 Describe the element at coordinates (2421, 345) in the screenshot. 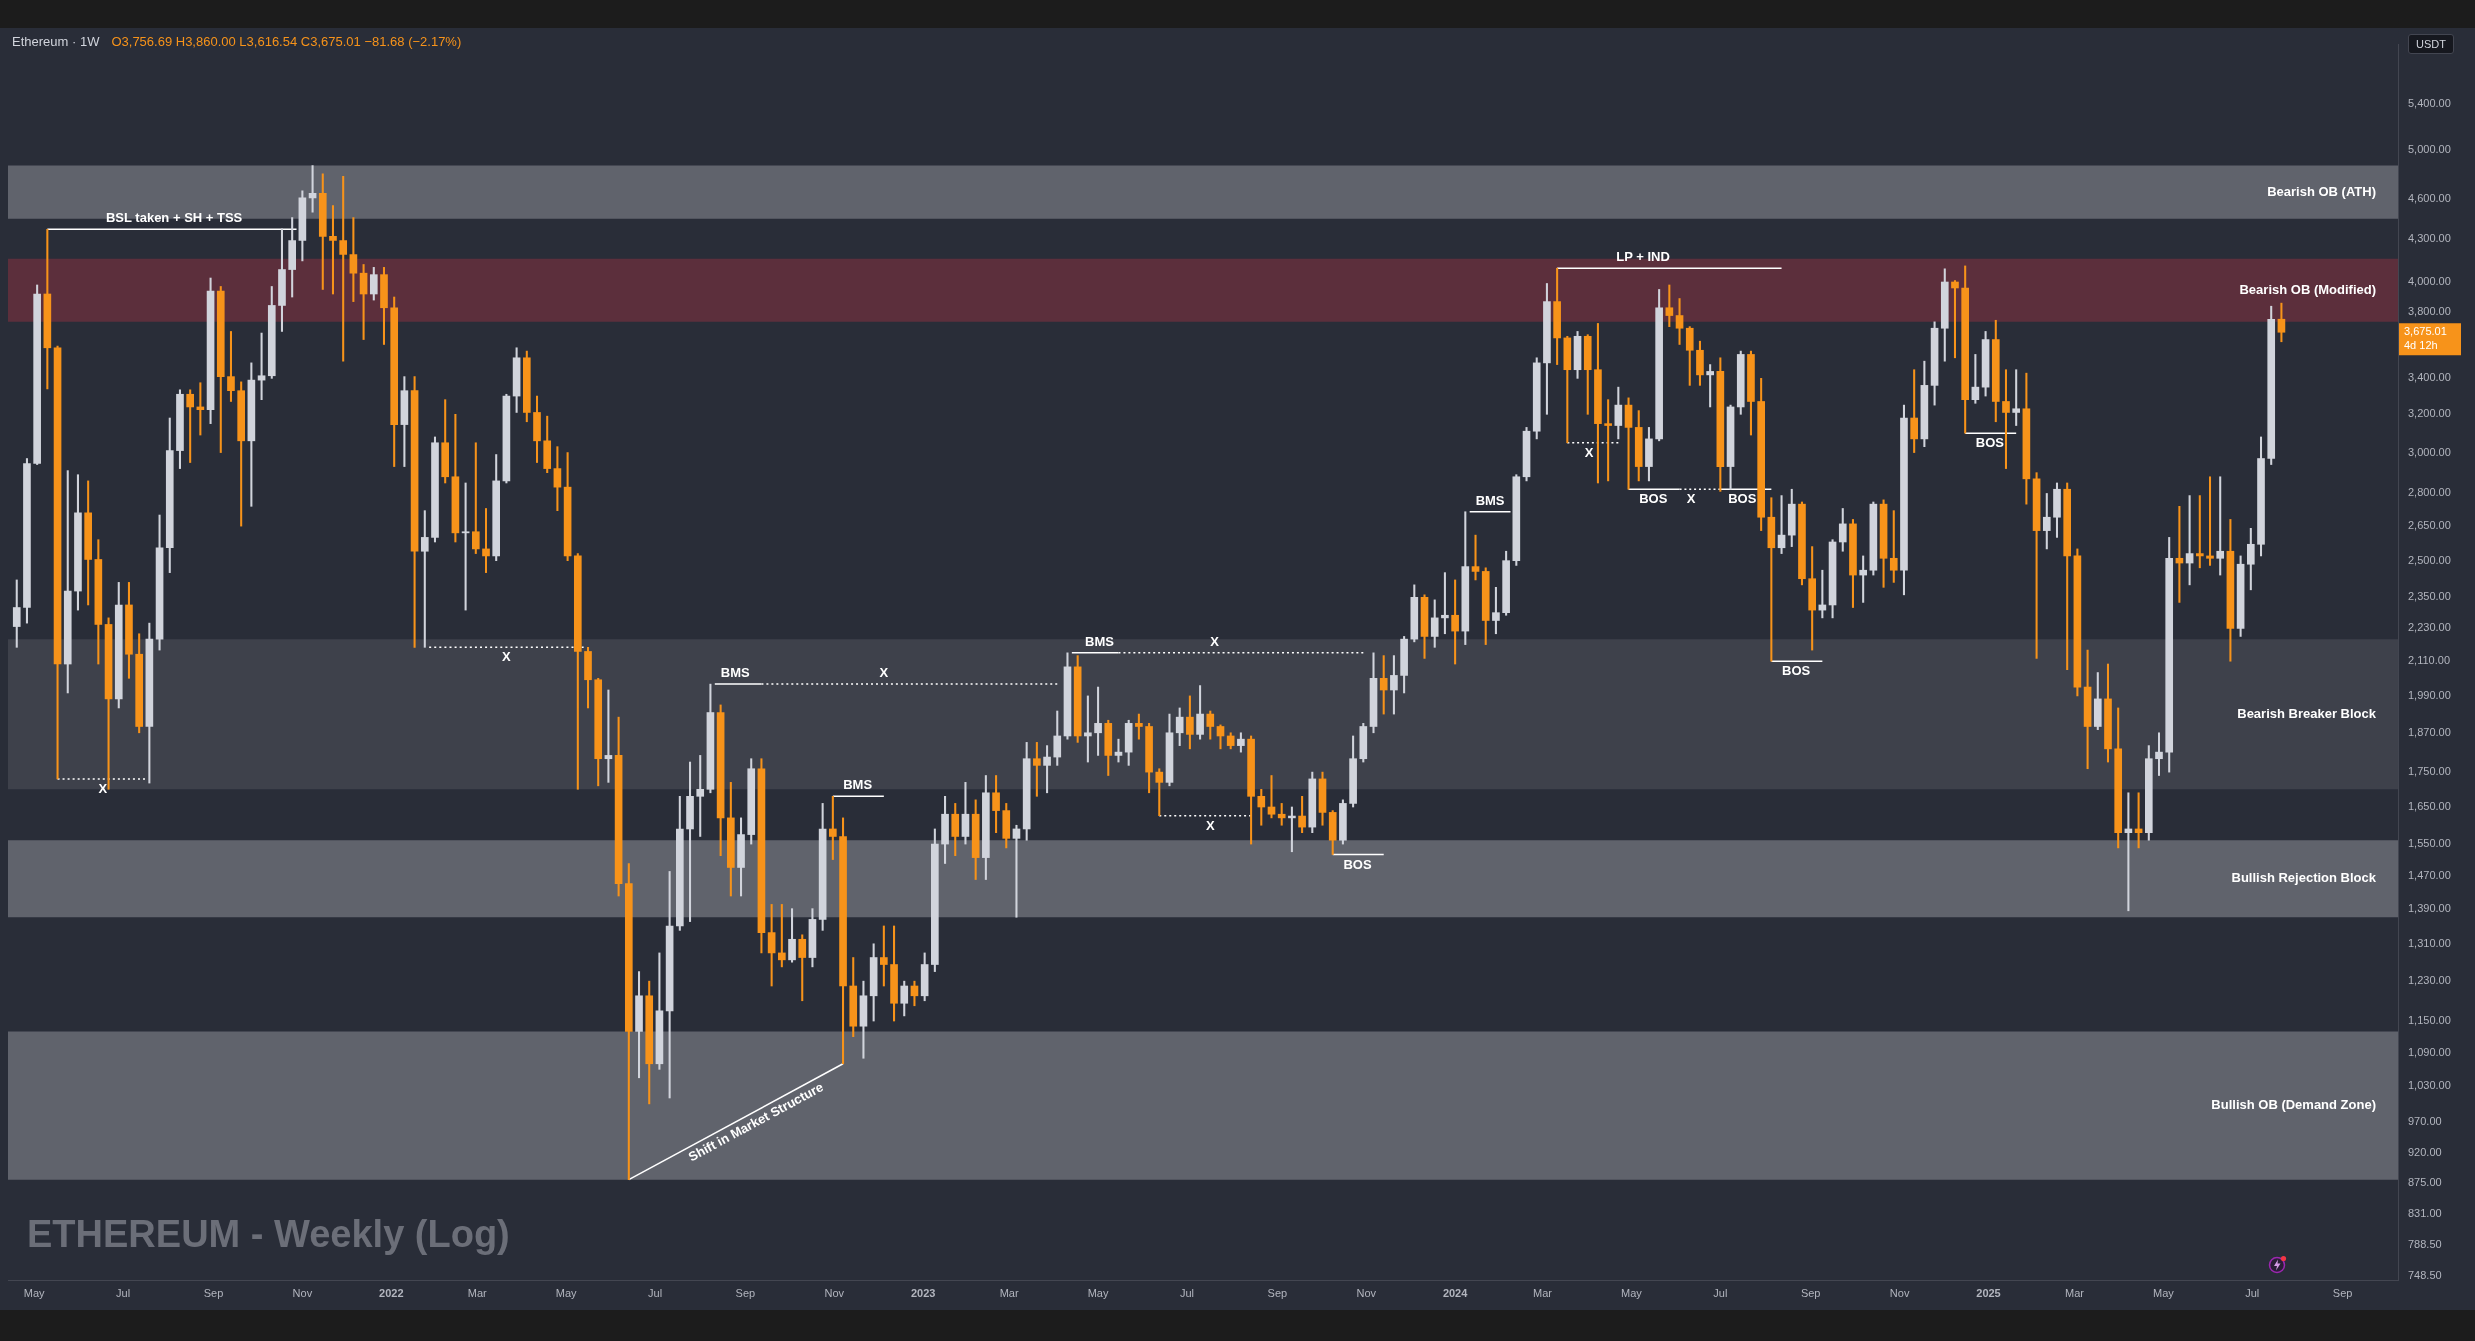

I see `text: 4d 12h` at that location.